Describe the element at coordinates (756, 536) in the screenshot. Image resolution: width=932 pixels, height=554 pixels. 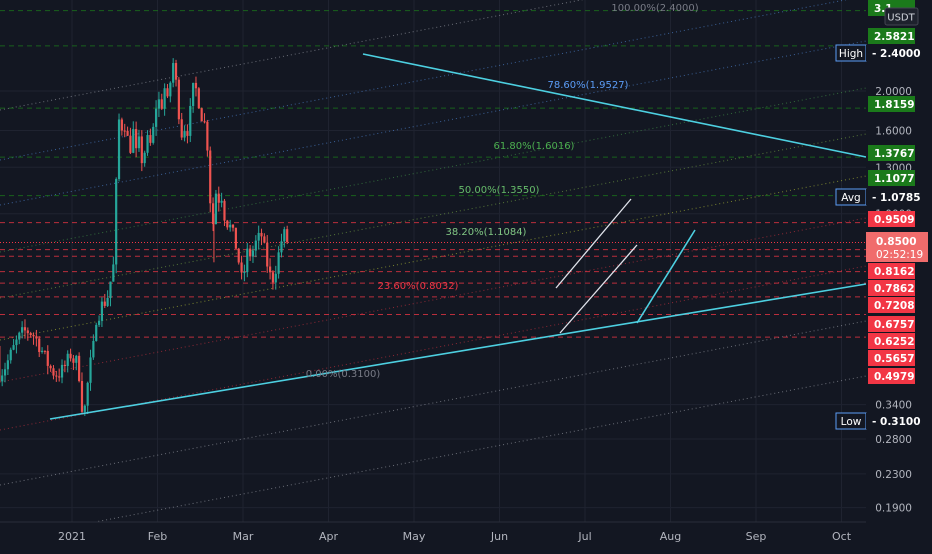
I see `time-tick-label: Sep` at that location.